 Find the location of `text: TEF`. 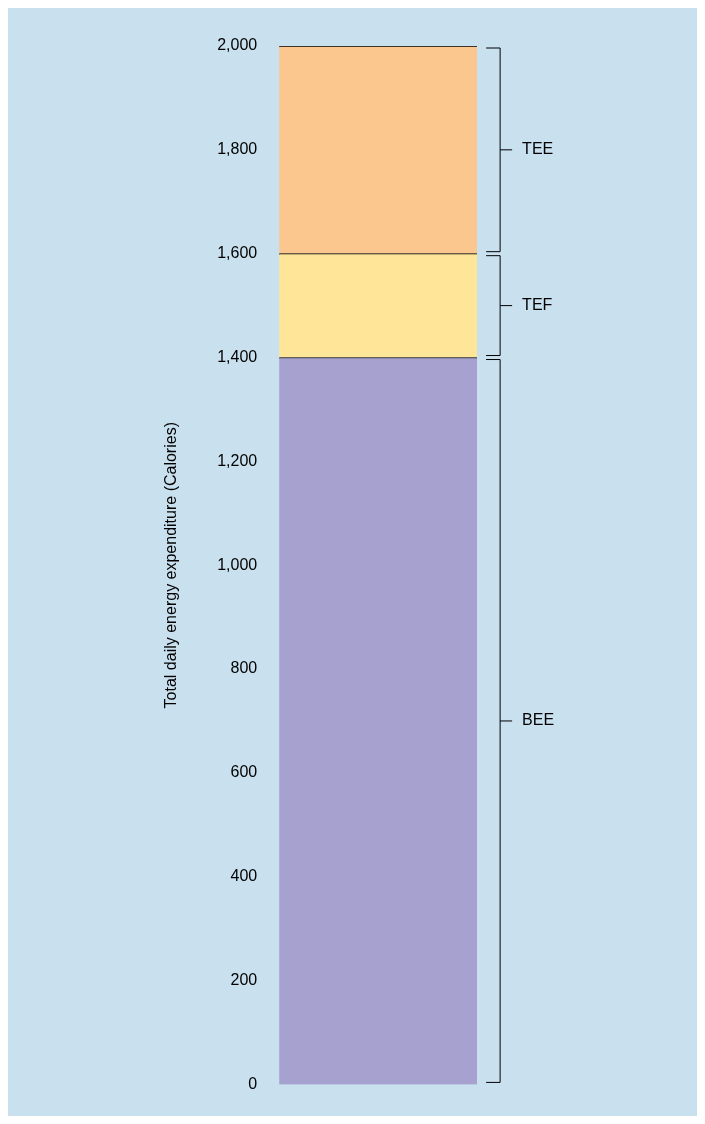

text: TEF is located at coordinates (537, 305).